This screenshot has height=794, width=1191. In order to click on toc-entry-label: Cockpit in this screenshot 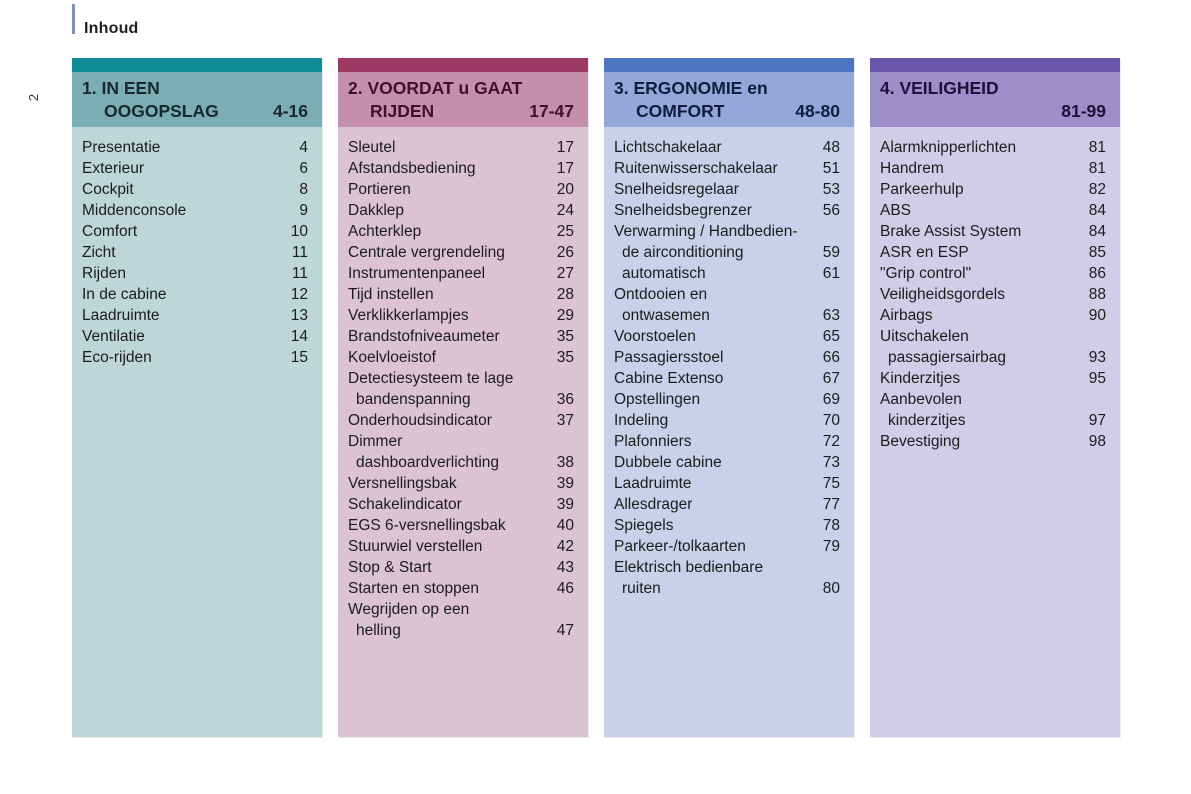, I will do `click(108, 189)`.